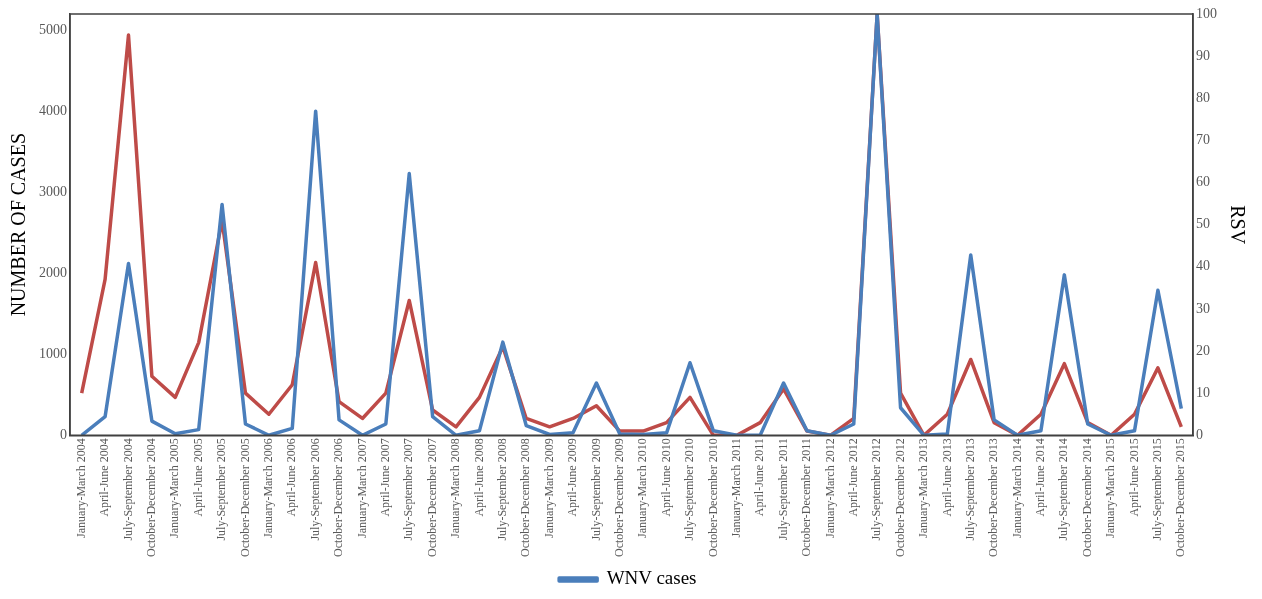  What do you see at coordinates (1203, 224) in the screenshot?
I see `y2-tick-label: 50` at bounding box center [1203, 224].